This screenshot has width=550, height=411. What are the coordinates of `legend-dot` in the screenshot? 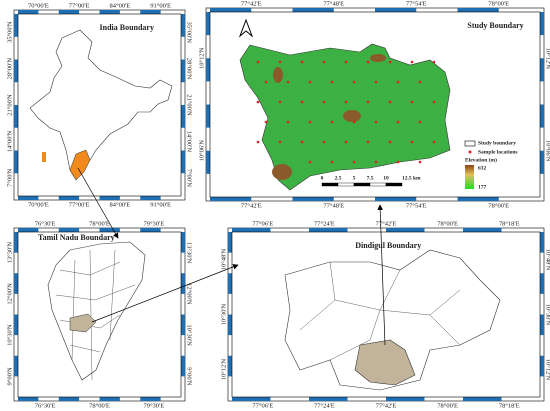 It's located at (470, 152).